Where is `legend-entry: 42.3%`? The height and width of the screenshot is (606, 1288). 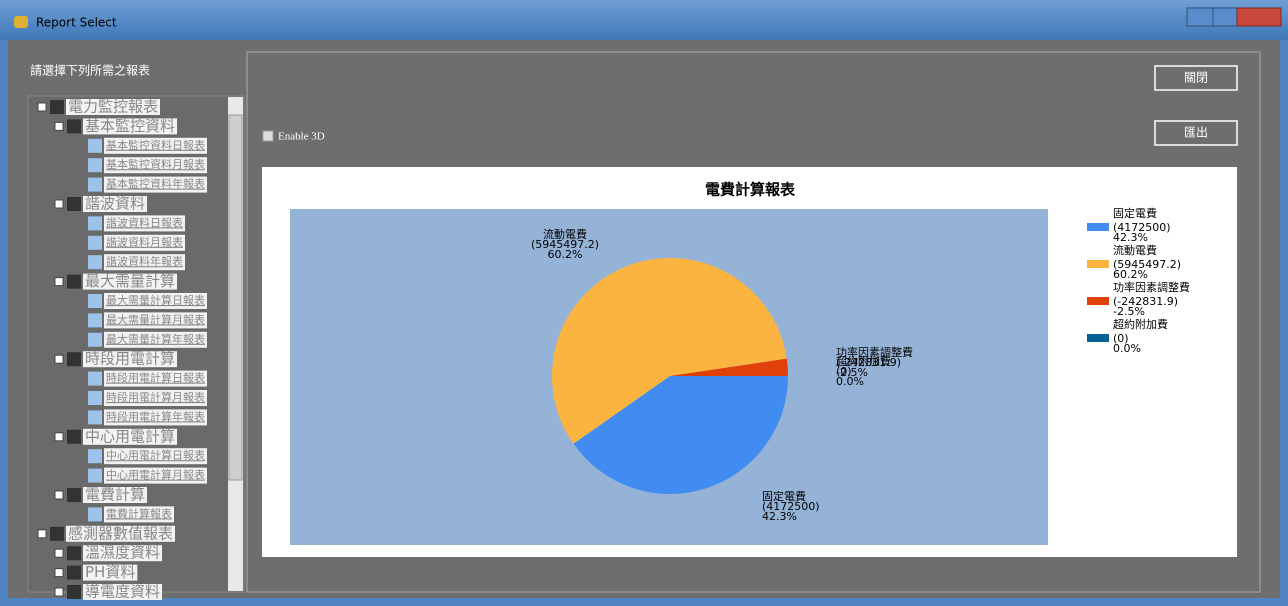 legend-entry: 42.3% is located at coordinates (1130, 237).